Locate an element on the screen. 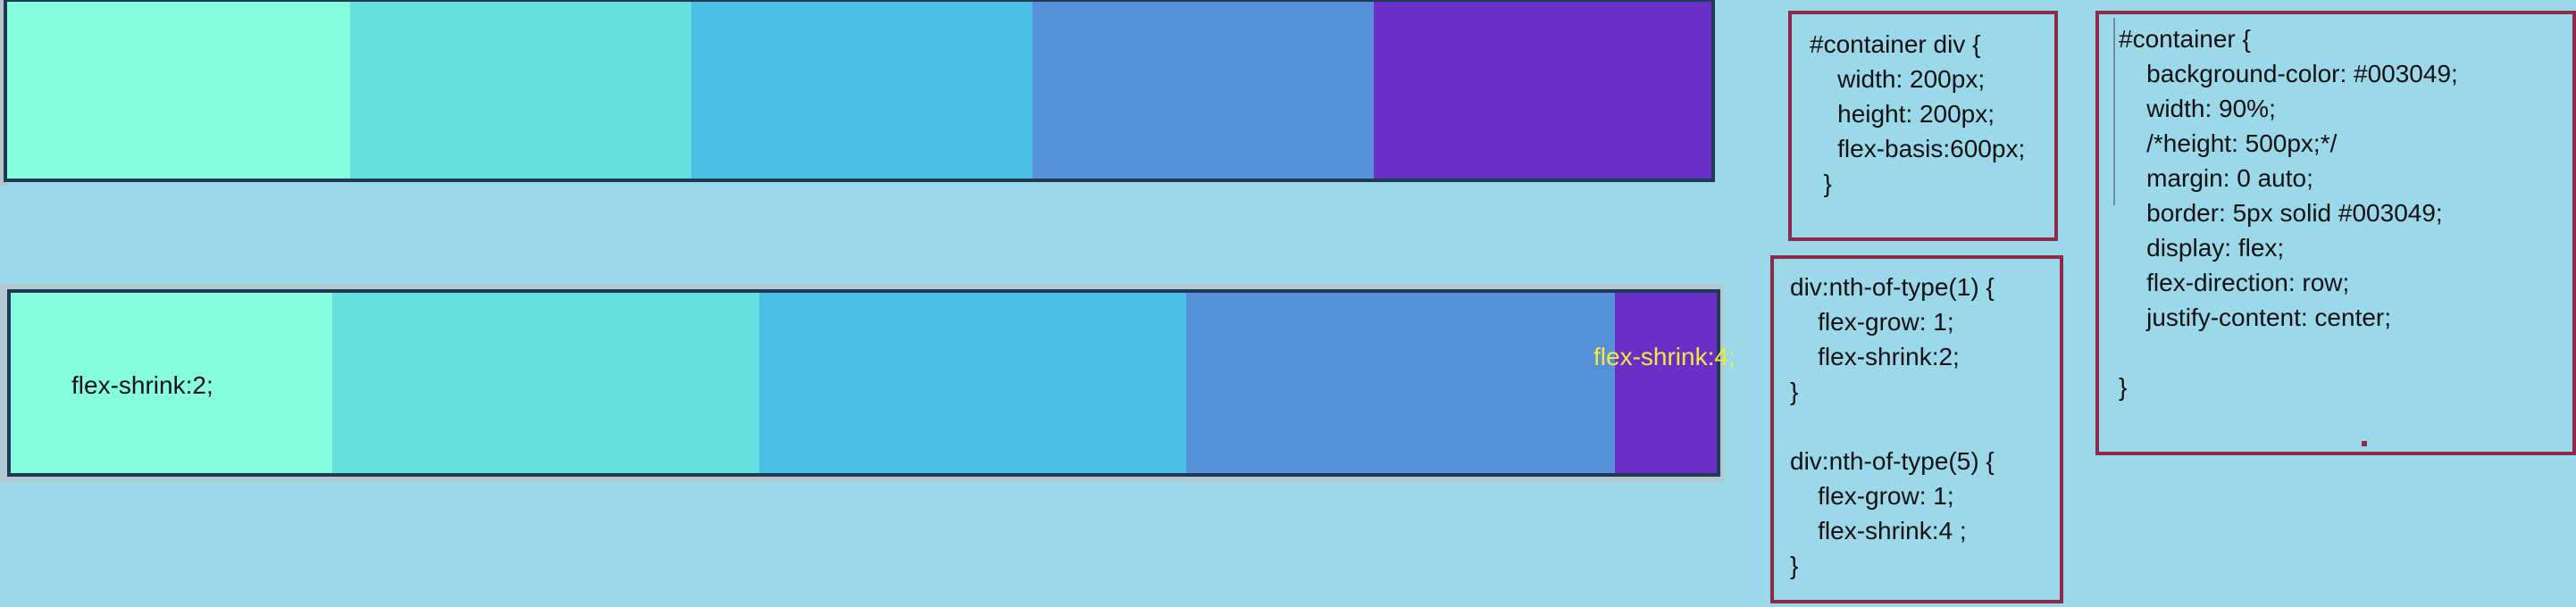  code-line: flex-shrink:4 ; is located at coordinates (1879, 531).